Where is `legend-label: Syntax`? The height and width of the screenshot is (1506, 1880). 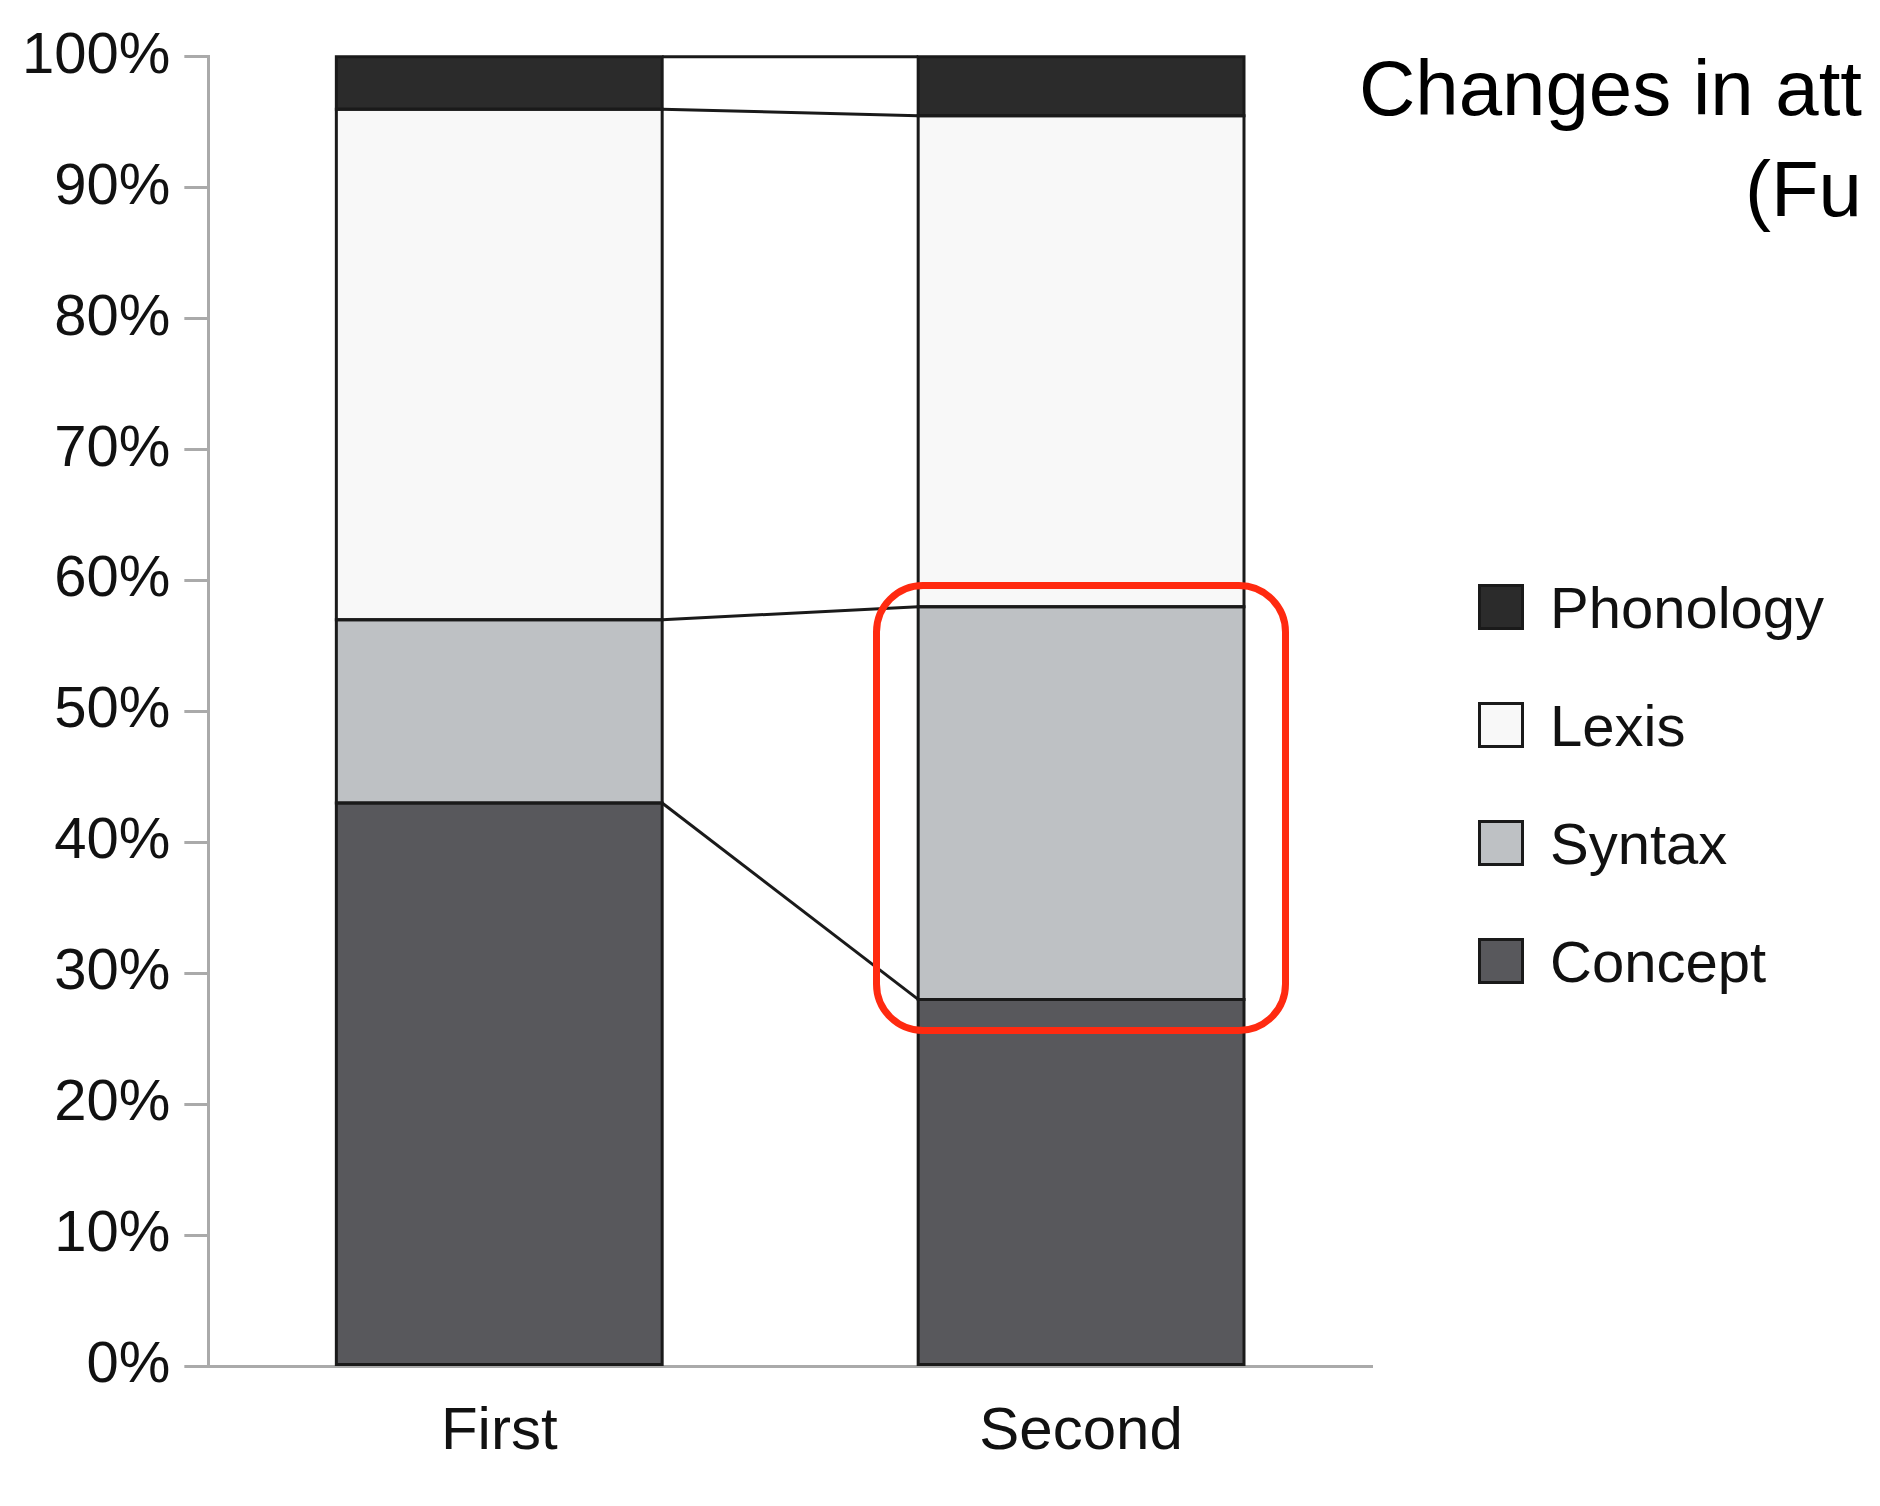
legend-label: Syntax is located at coordinates (1639, 843).